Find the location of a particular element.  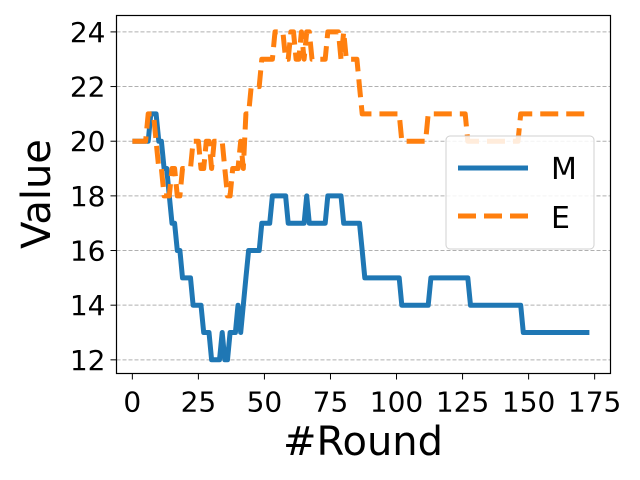

y-tick-label: 22 is located at coordinates (88, 87).